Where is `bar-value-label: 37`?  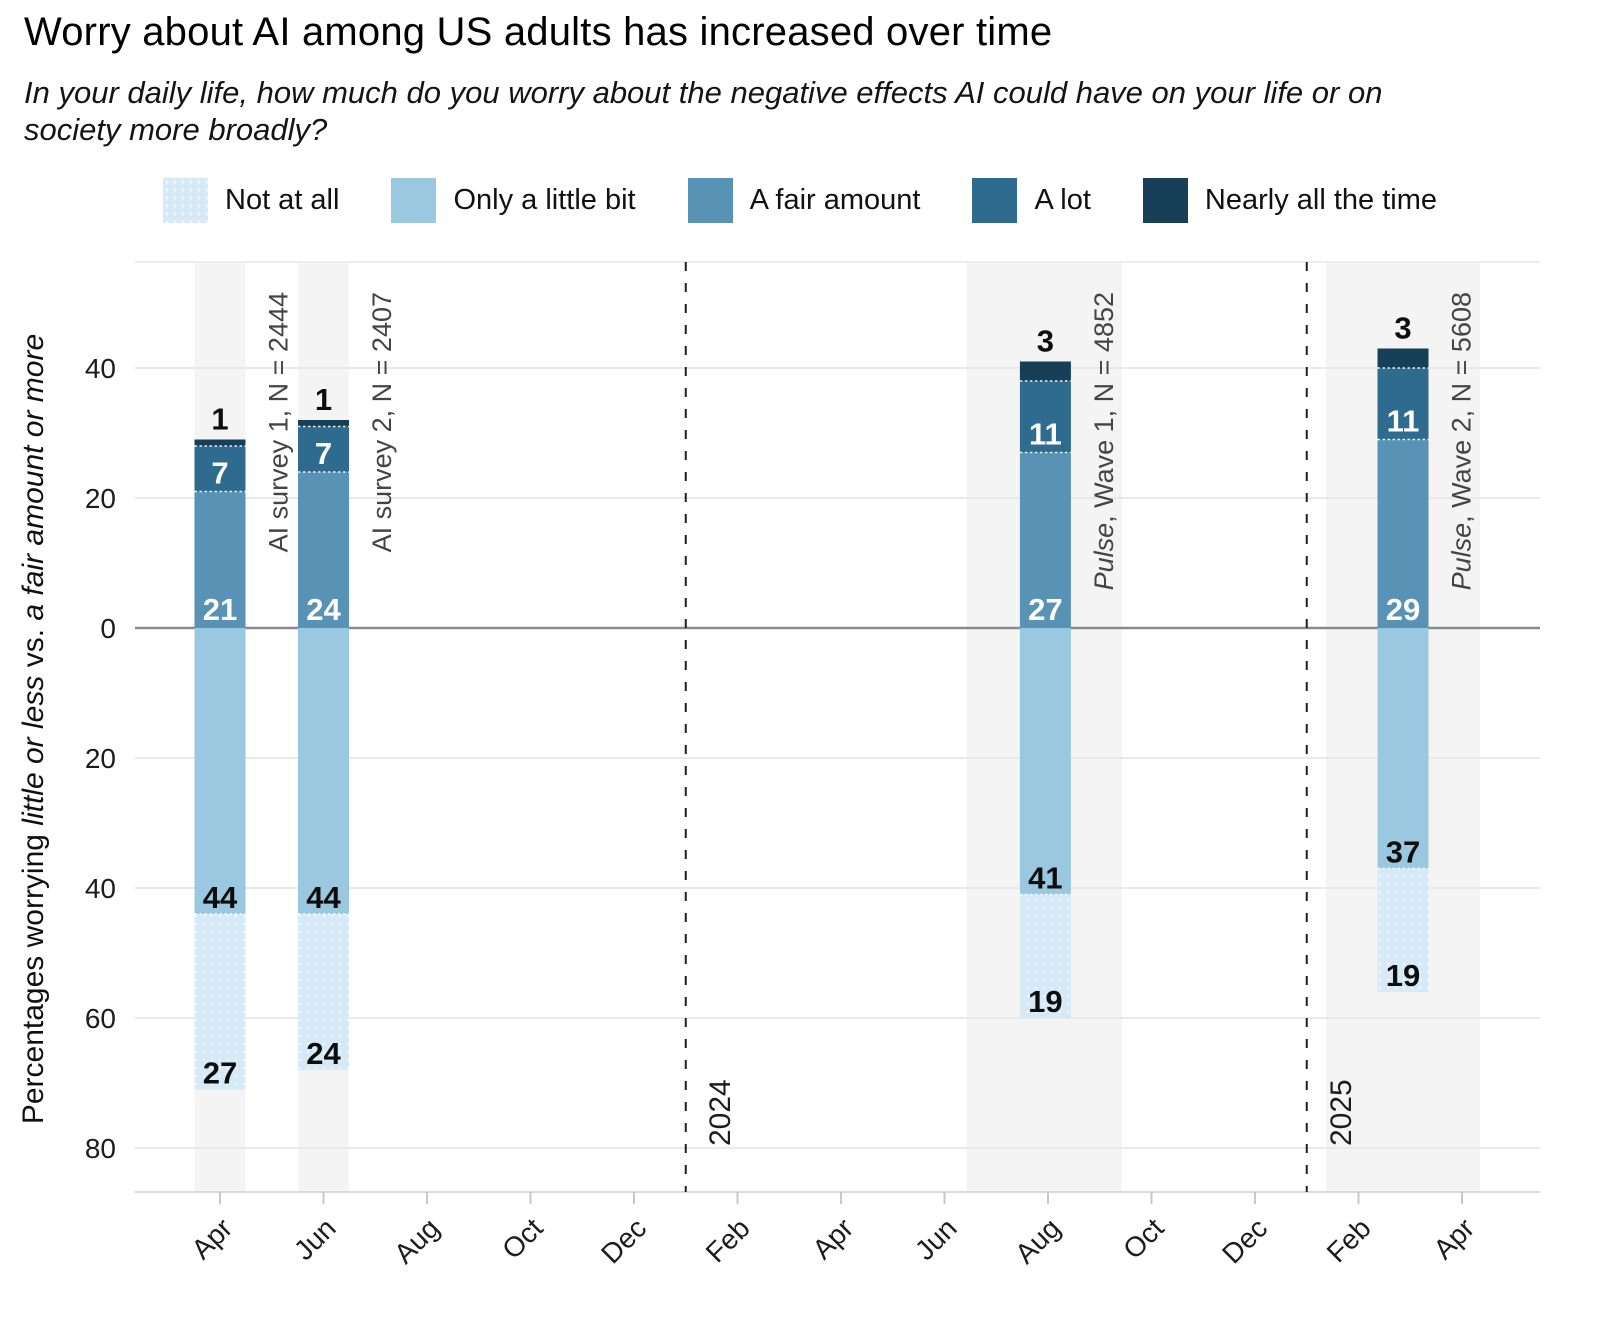
bar-value-label: 37 is located at coordinates (1403, 852).